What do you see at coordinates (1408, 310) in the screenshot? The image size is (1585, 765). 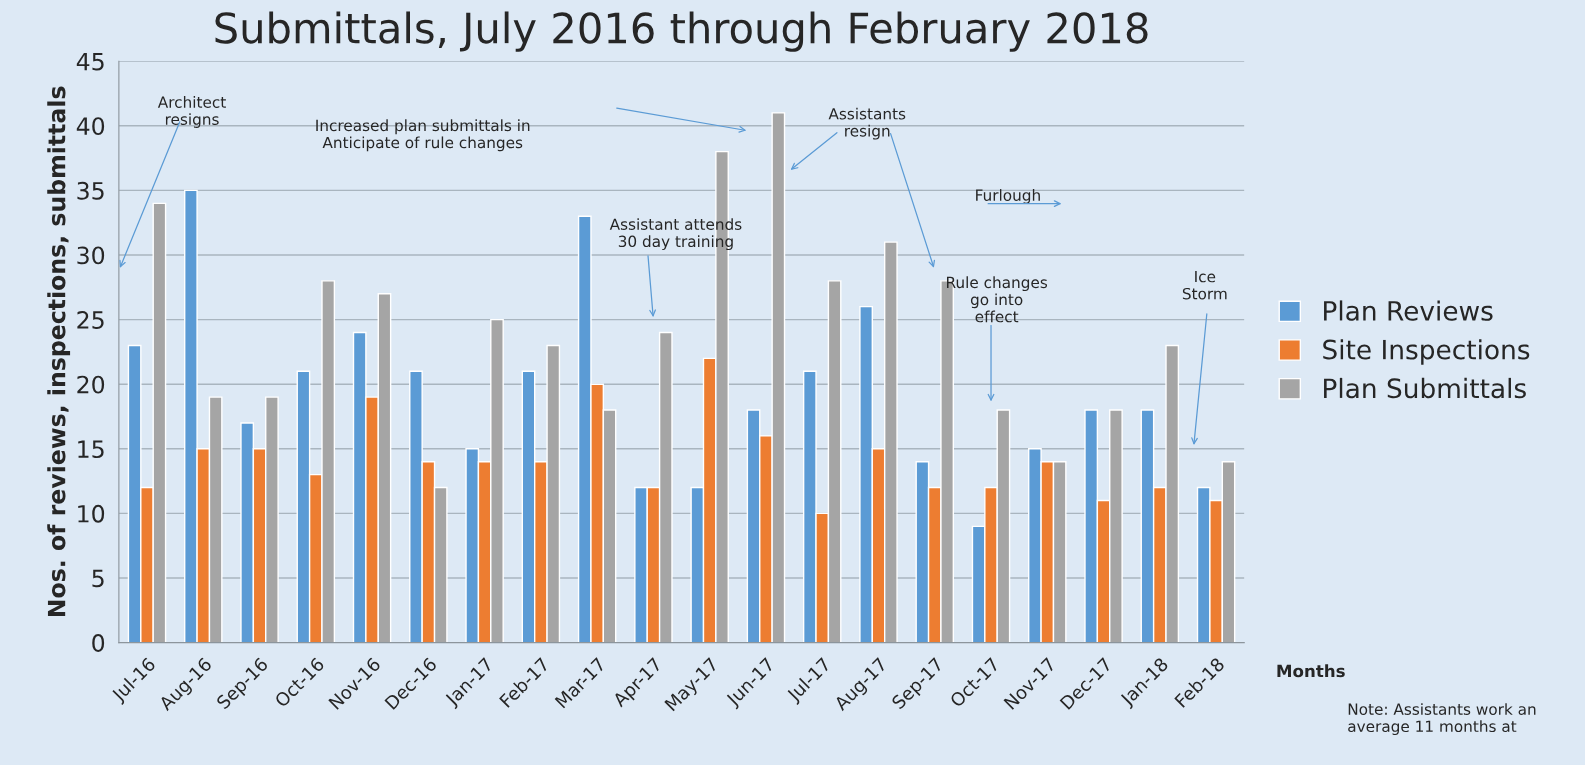 I see `legend-label: Plan Reviews` at bounding box center [1408, 310].